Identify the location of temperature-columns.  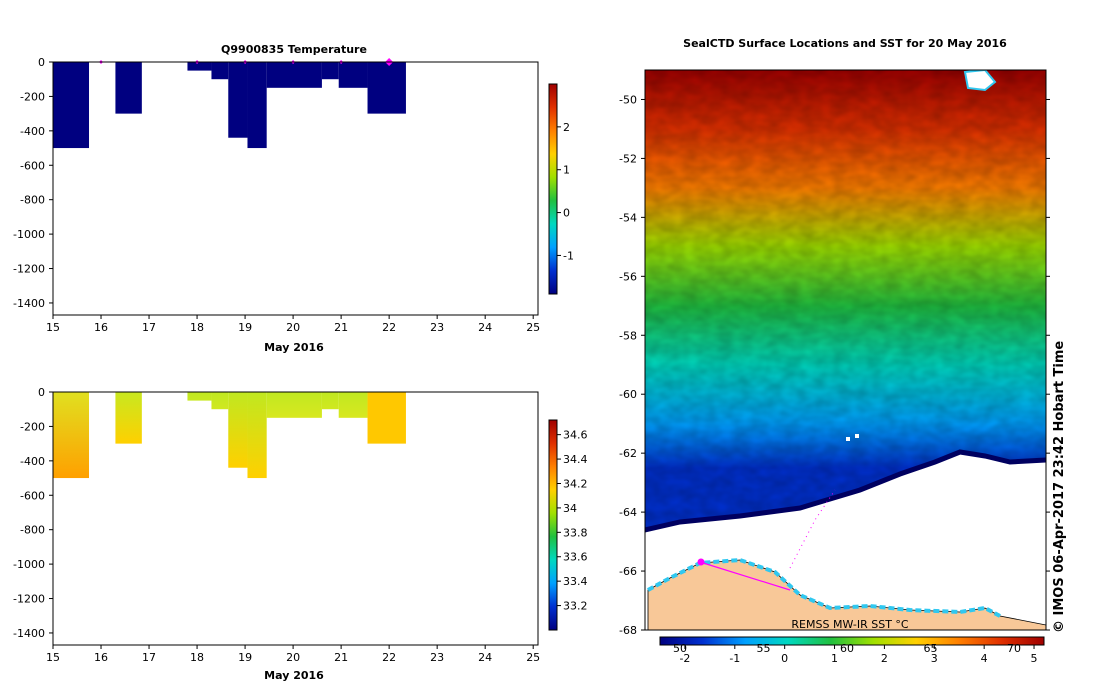
(229, 105).